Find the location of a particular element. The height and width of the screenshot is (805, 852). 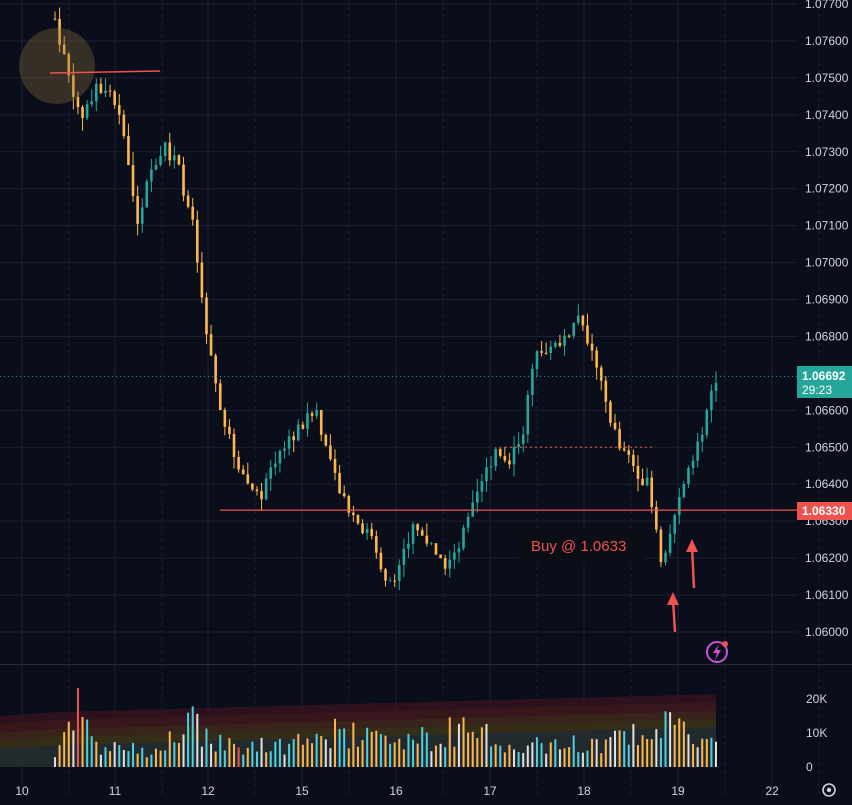

time-tick-label: 11 is located at coordinates (115, 791).